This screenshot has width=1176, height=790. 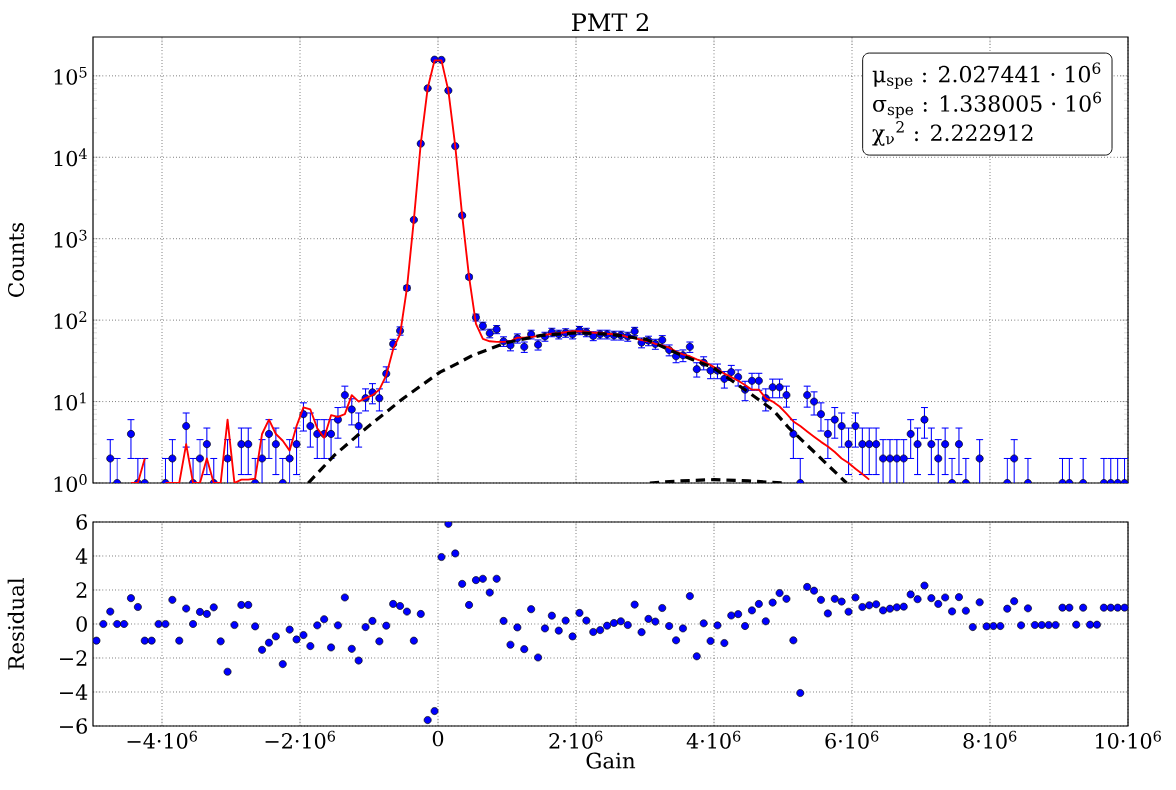 What do you see at coordinates (74, 692) in the screenshot?
I see `y-tick-label: −4` at bounding box center [74, 692].